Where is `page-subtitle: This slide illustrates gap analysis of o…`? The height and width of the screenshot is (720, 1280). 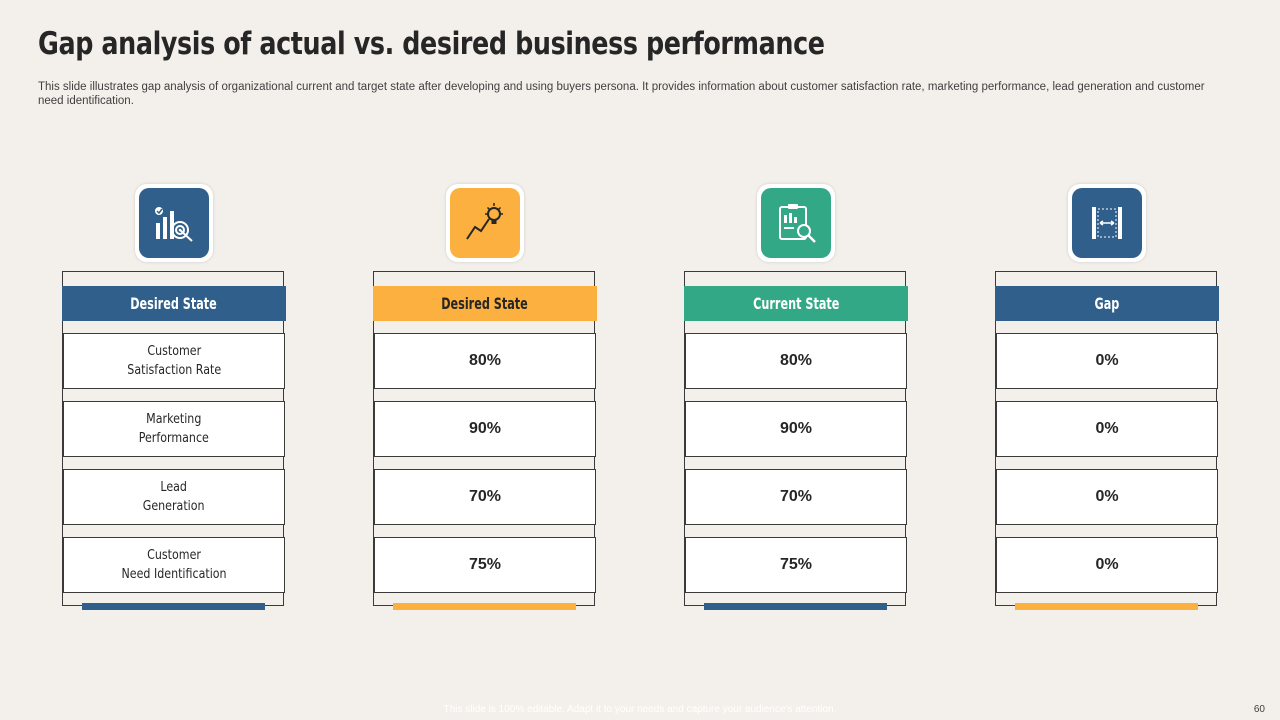 page-subtitle: This slide illustrates gap analysis of o… is located at coordinates (621, 94).